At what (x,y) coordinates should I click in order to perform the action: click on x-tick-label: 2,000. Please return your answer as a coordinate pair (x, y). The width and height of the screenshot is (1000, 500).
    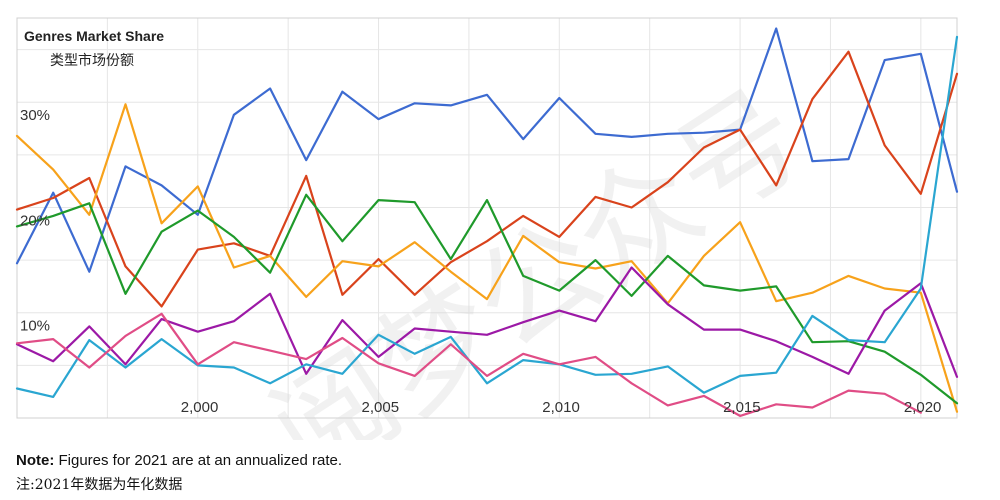
    Looking at the image, I should click on (200, 407).